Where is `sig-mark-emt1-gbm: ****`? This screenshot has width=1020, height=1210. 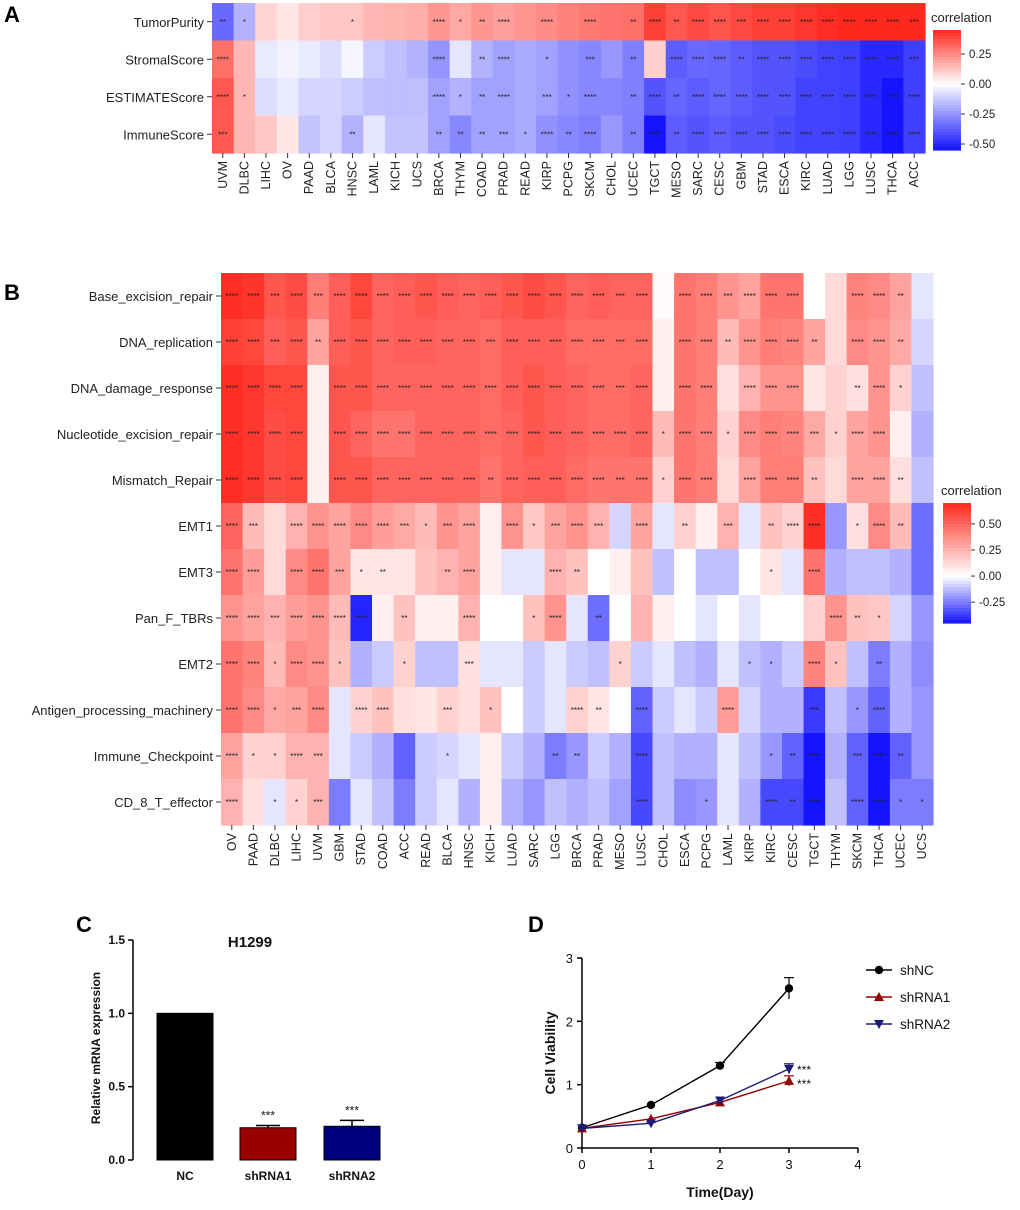
sig-mark-emt1-gbm: **** is located at coordinates (339, 526).